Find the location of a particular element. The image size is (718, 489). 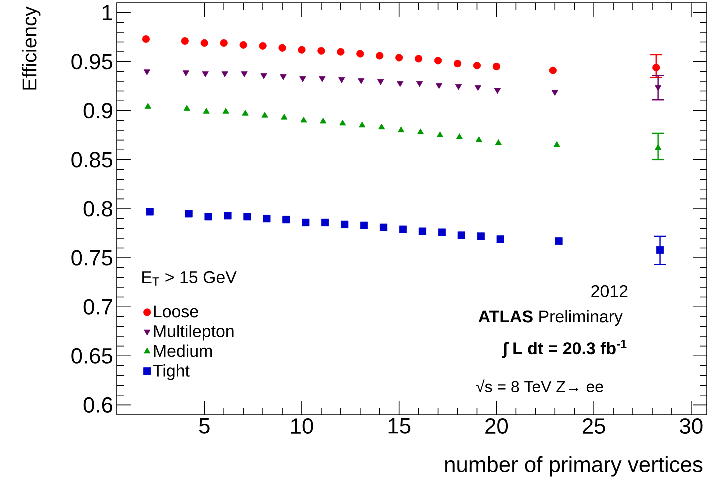

legend-title: E$_{T}$ > 15 GeV is located at coordinates (189, 278).